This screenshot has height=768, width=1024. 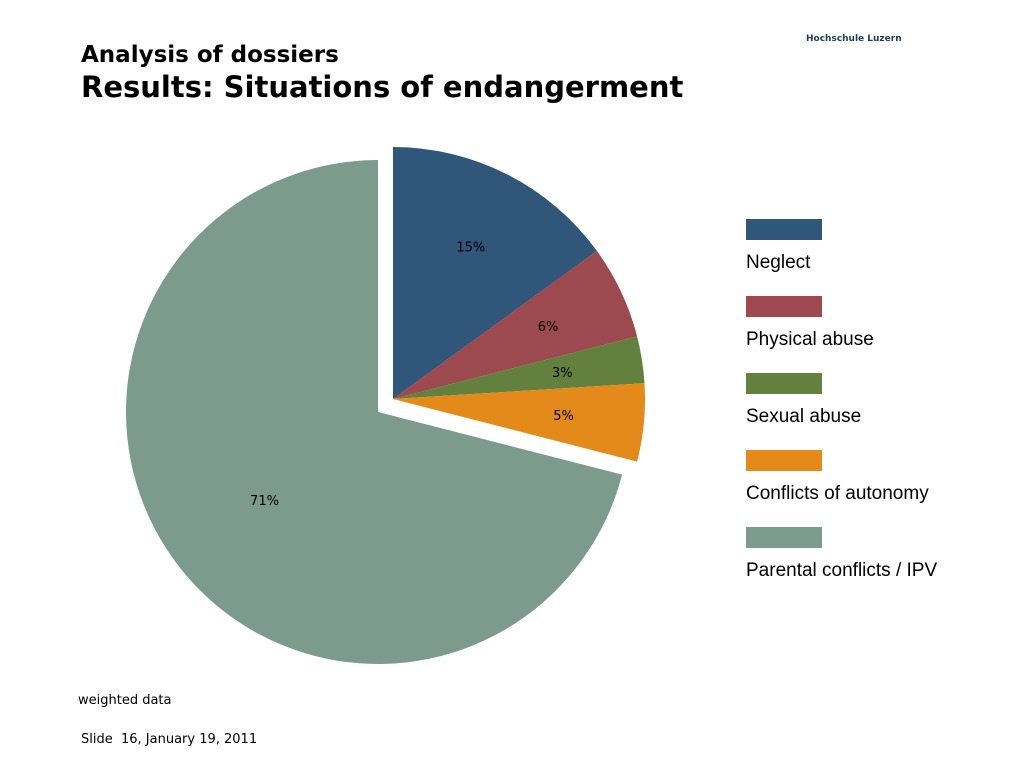 What do you see at coordinates (804, 416) in the screenshot?
I see `legend-label-sexual-abuse: Sexual abuse` at bounding box center [804, 416].